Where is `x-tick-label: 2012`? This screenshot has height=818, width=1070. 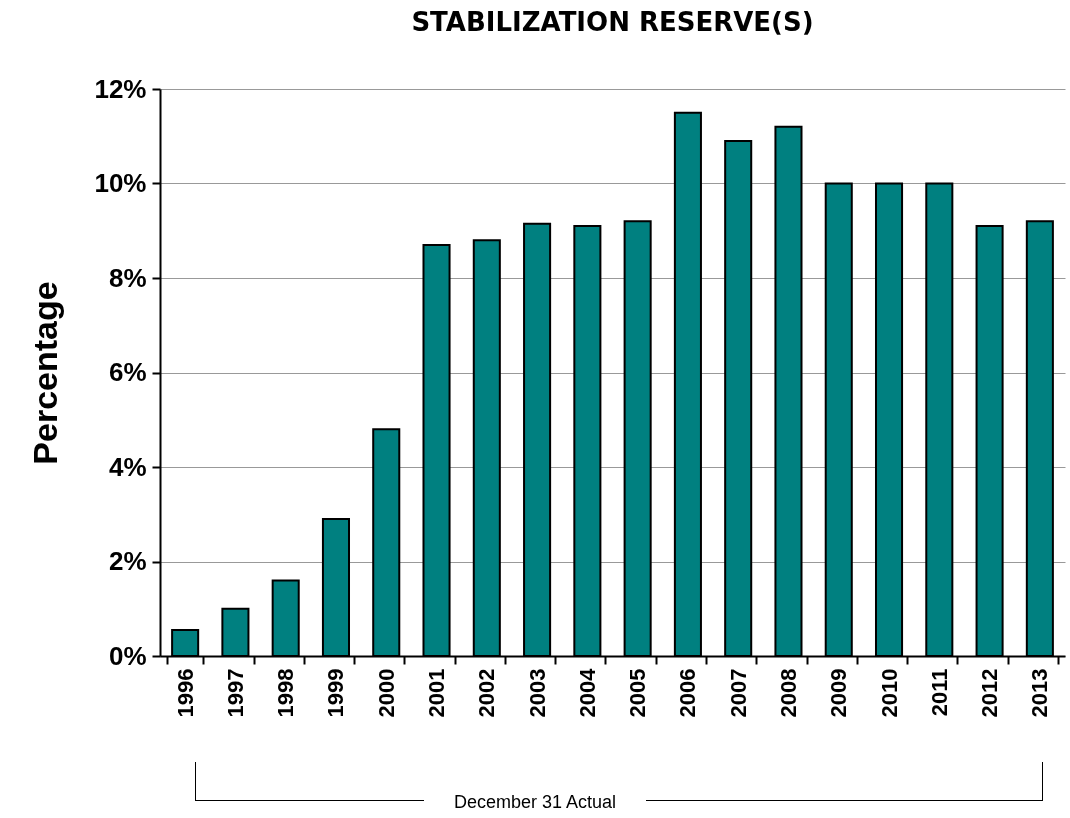 x-tick-label: 2012 is located at coordinates (990, 693).